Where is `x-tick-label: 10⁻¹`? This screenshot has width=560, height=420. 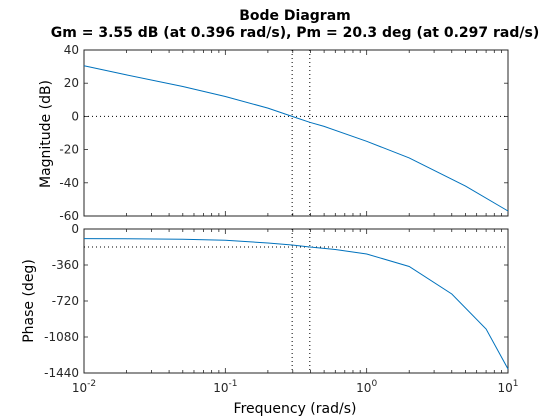
x-tick-label: 10⁻¹ is located at coordinates (225, 387).